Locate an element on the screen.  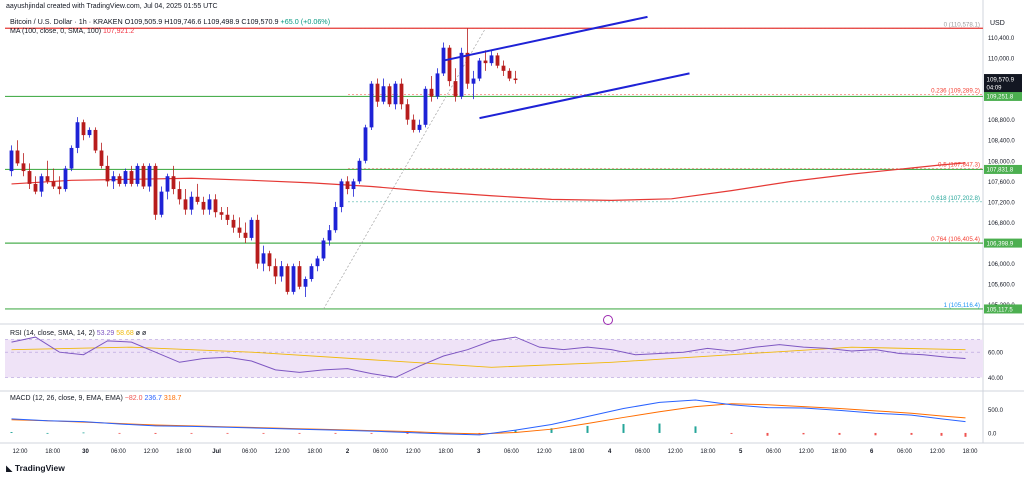
macd-histogram-bar is located at coordinates (371, 433).